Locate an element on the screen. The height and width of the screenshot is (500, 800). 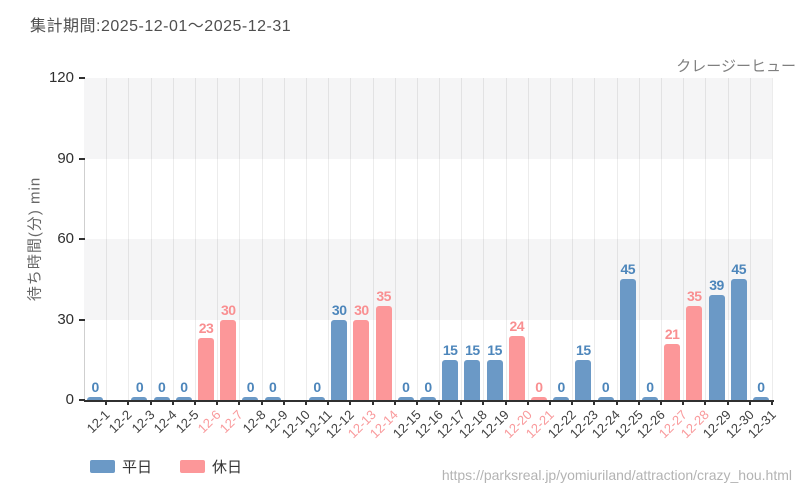
legend-item-holiday: 休日 is located at coordinates (211, 466).